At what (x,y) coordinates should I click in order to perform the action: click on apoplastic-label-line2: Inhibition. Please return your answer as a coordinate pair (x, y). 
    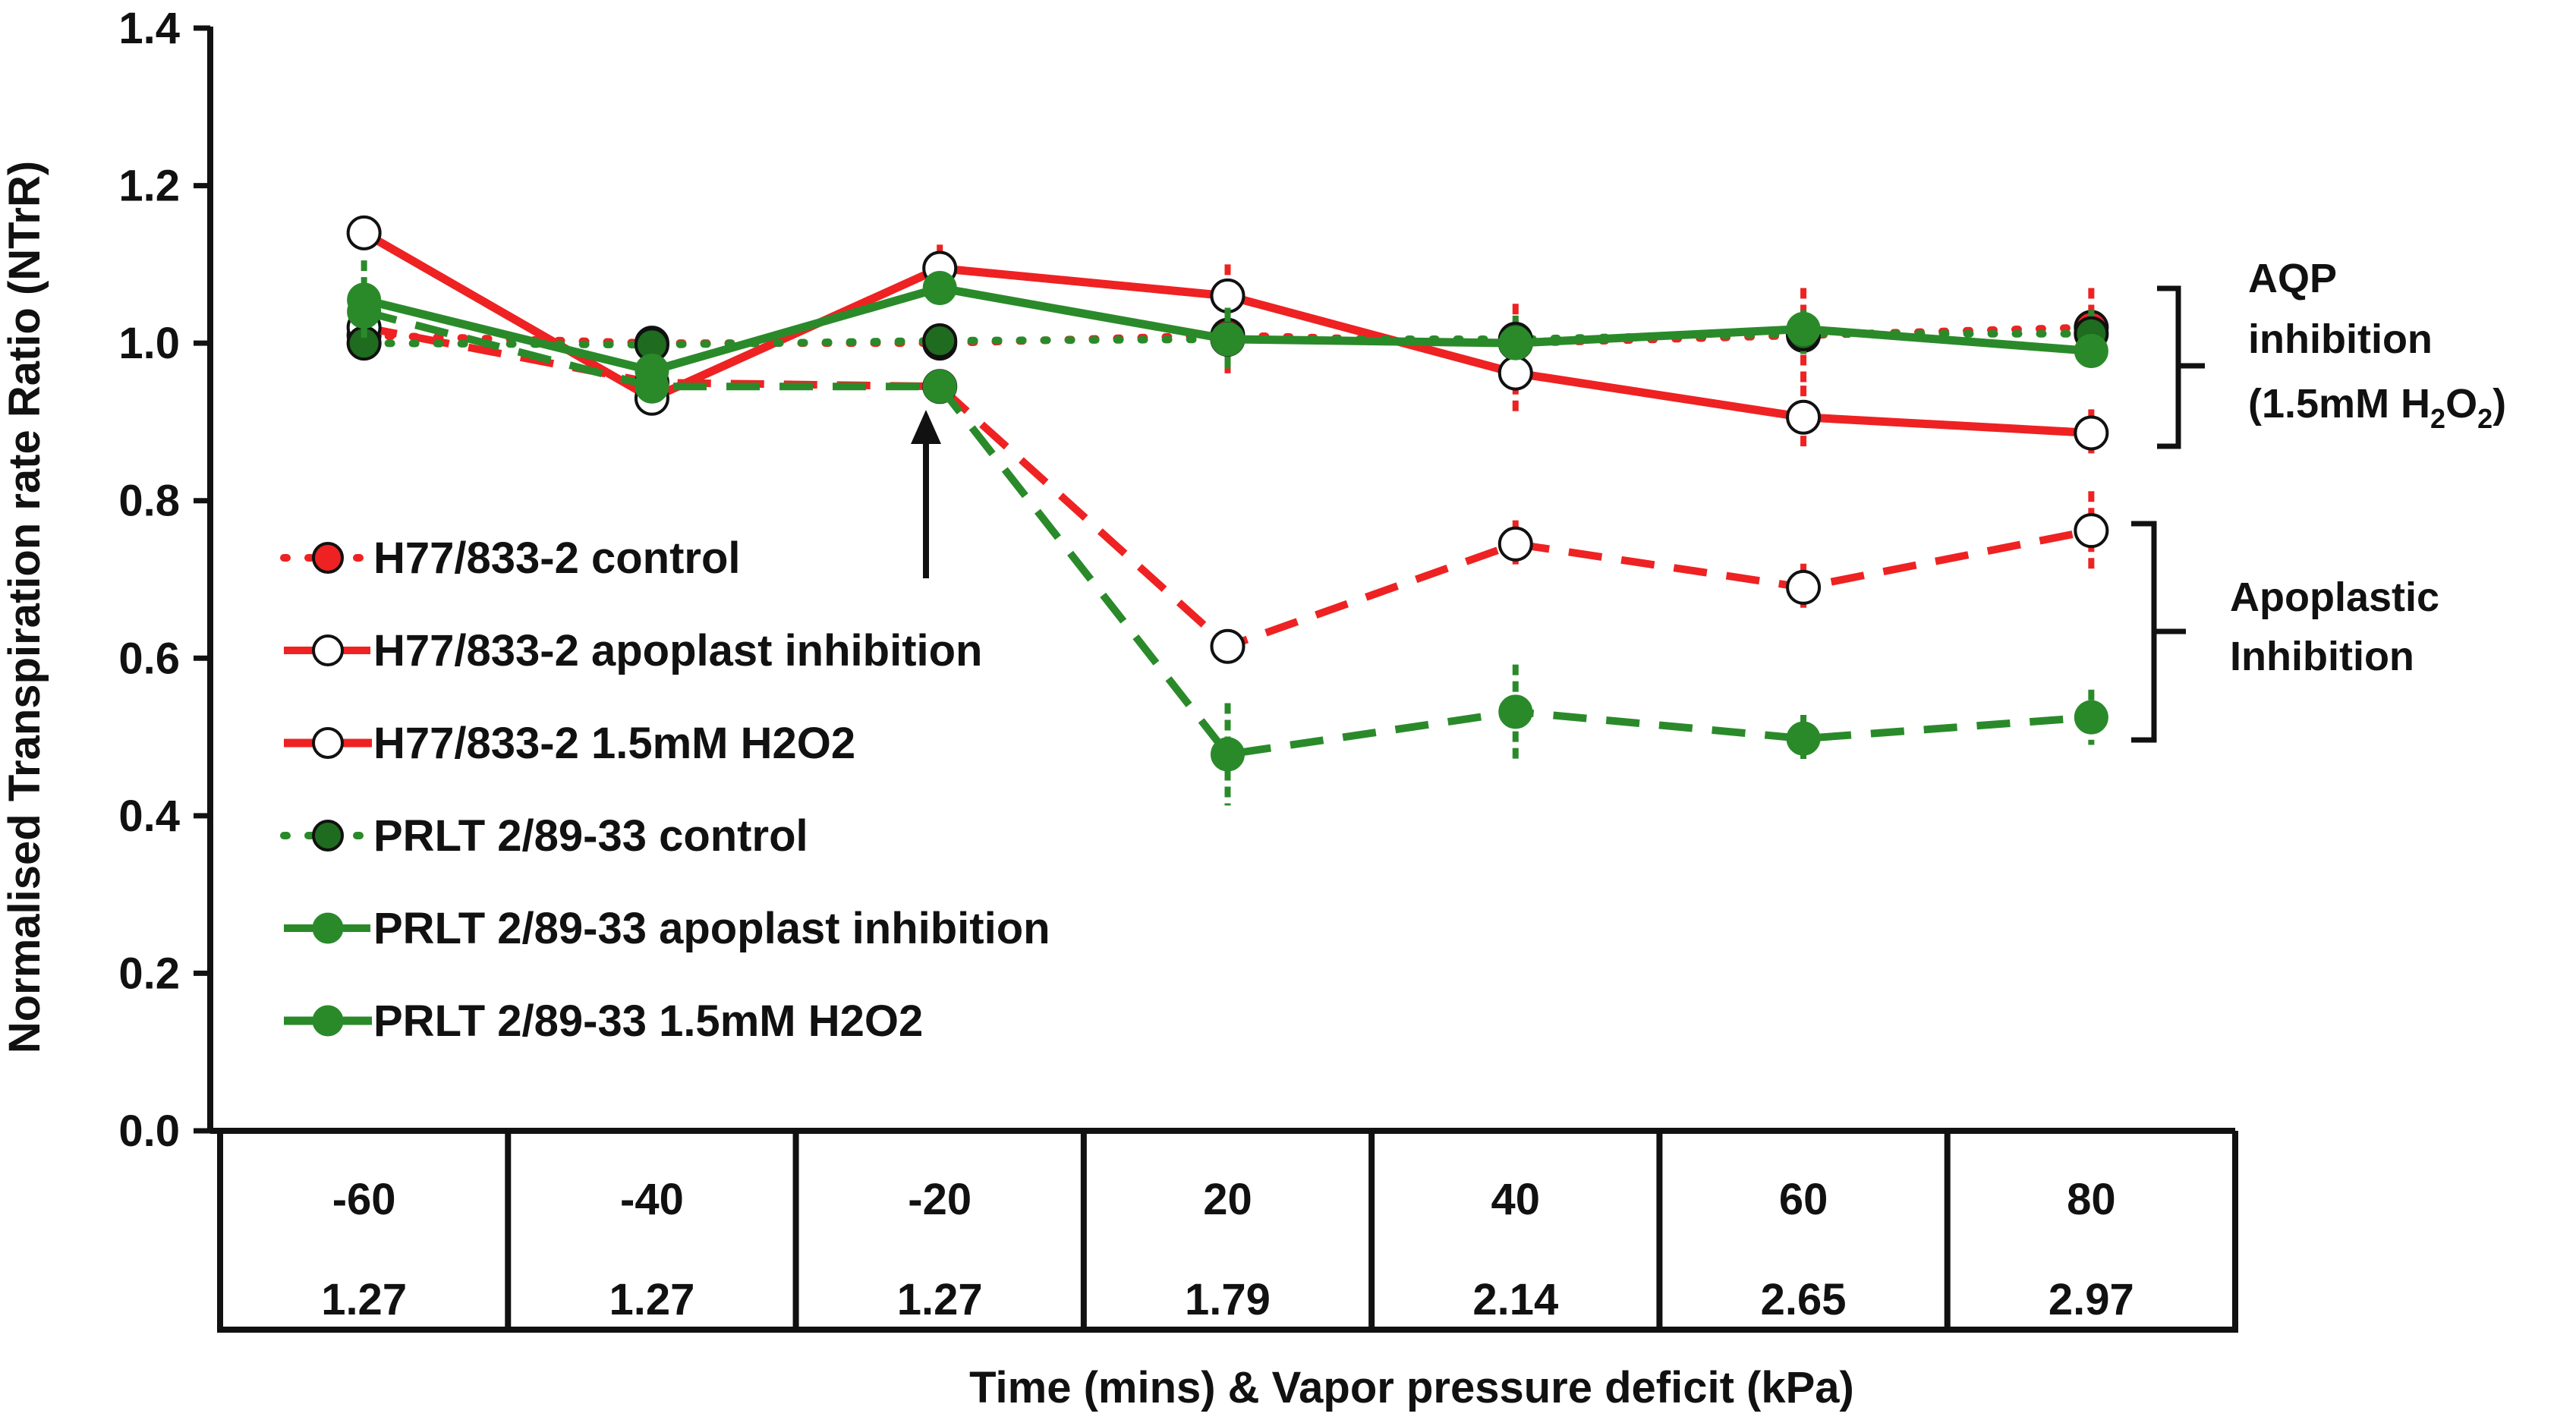
    Looking at the image, I should click on (2322, 656).